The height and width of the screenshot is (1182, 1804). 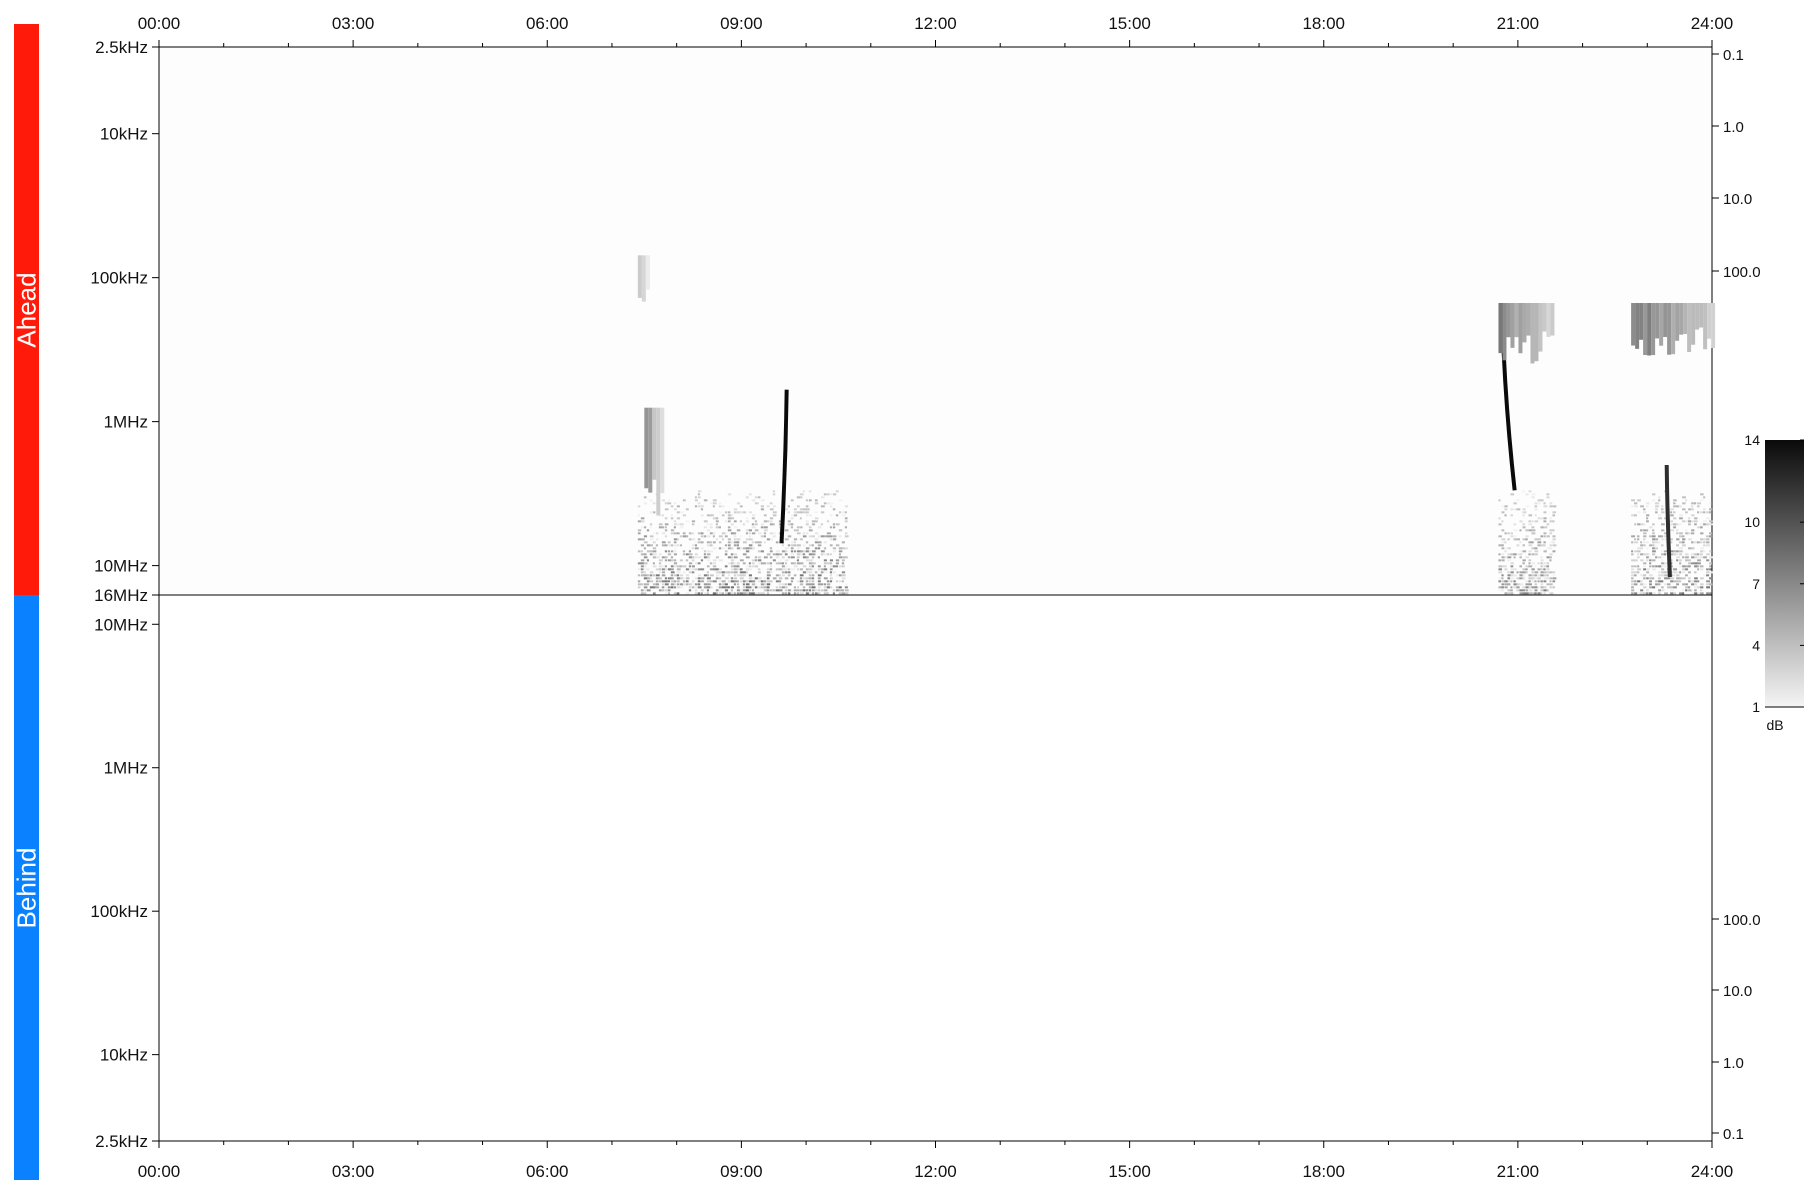 I want to click on x-tick-label-bottom: 09:00, so click(x=741, y=1171).